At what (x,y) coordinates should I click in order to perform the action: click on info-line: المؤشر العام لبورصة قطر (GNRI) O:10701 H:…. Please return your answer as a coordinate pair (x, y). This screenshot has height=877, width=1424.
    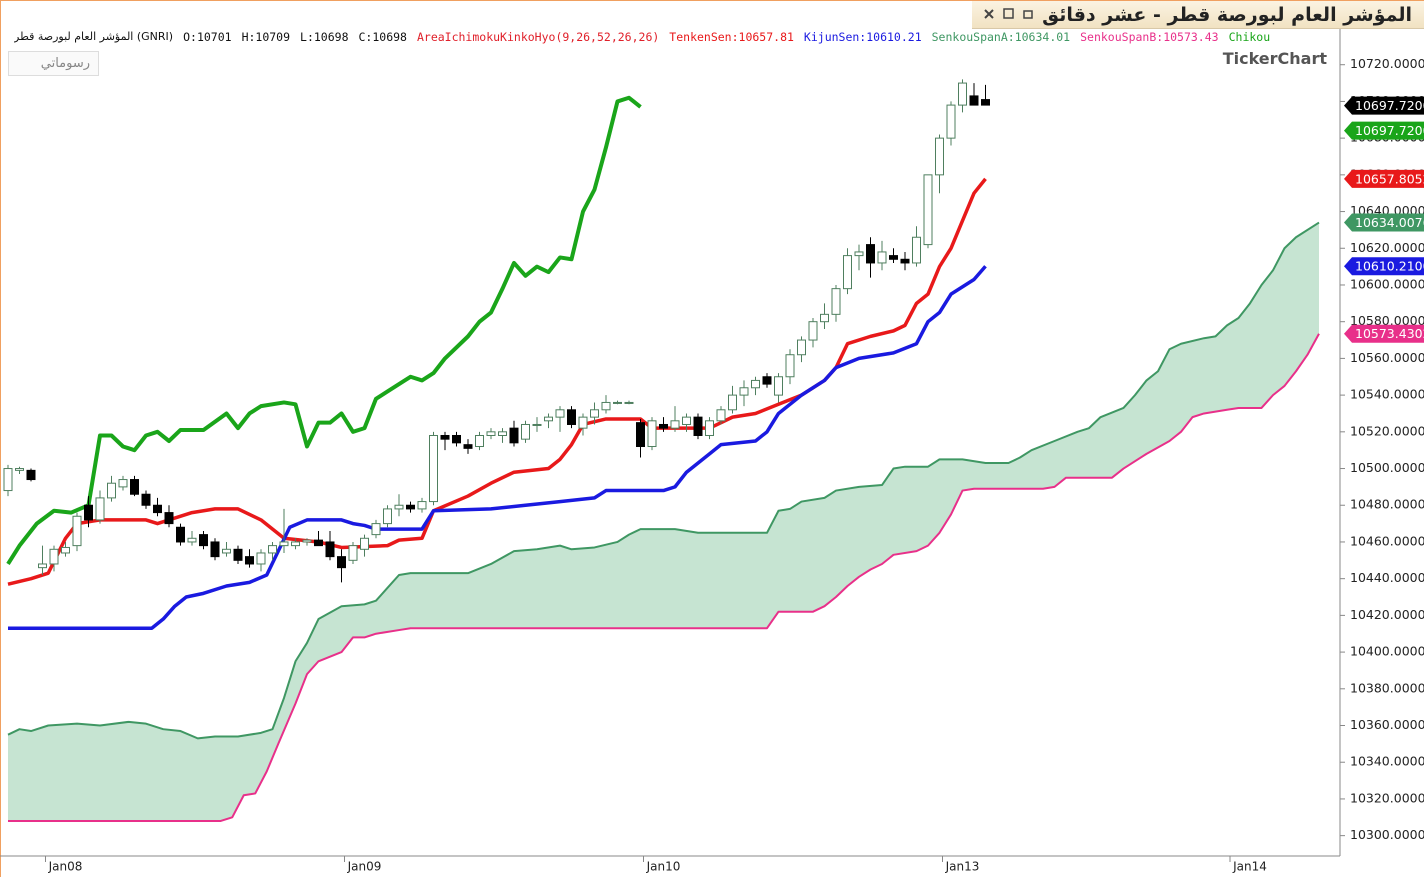
    Looking at the image, I should click on (650, 38).